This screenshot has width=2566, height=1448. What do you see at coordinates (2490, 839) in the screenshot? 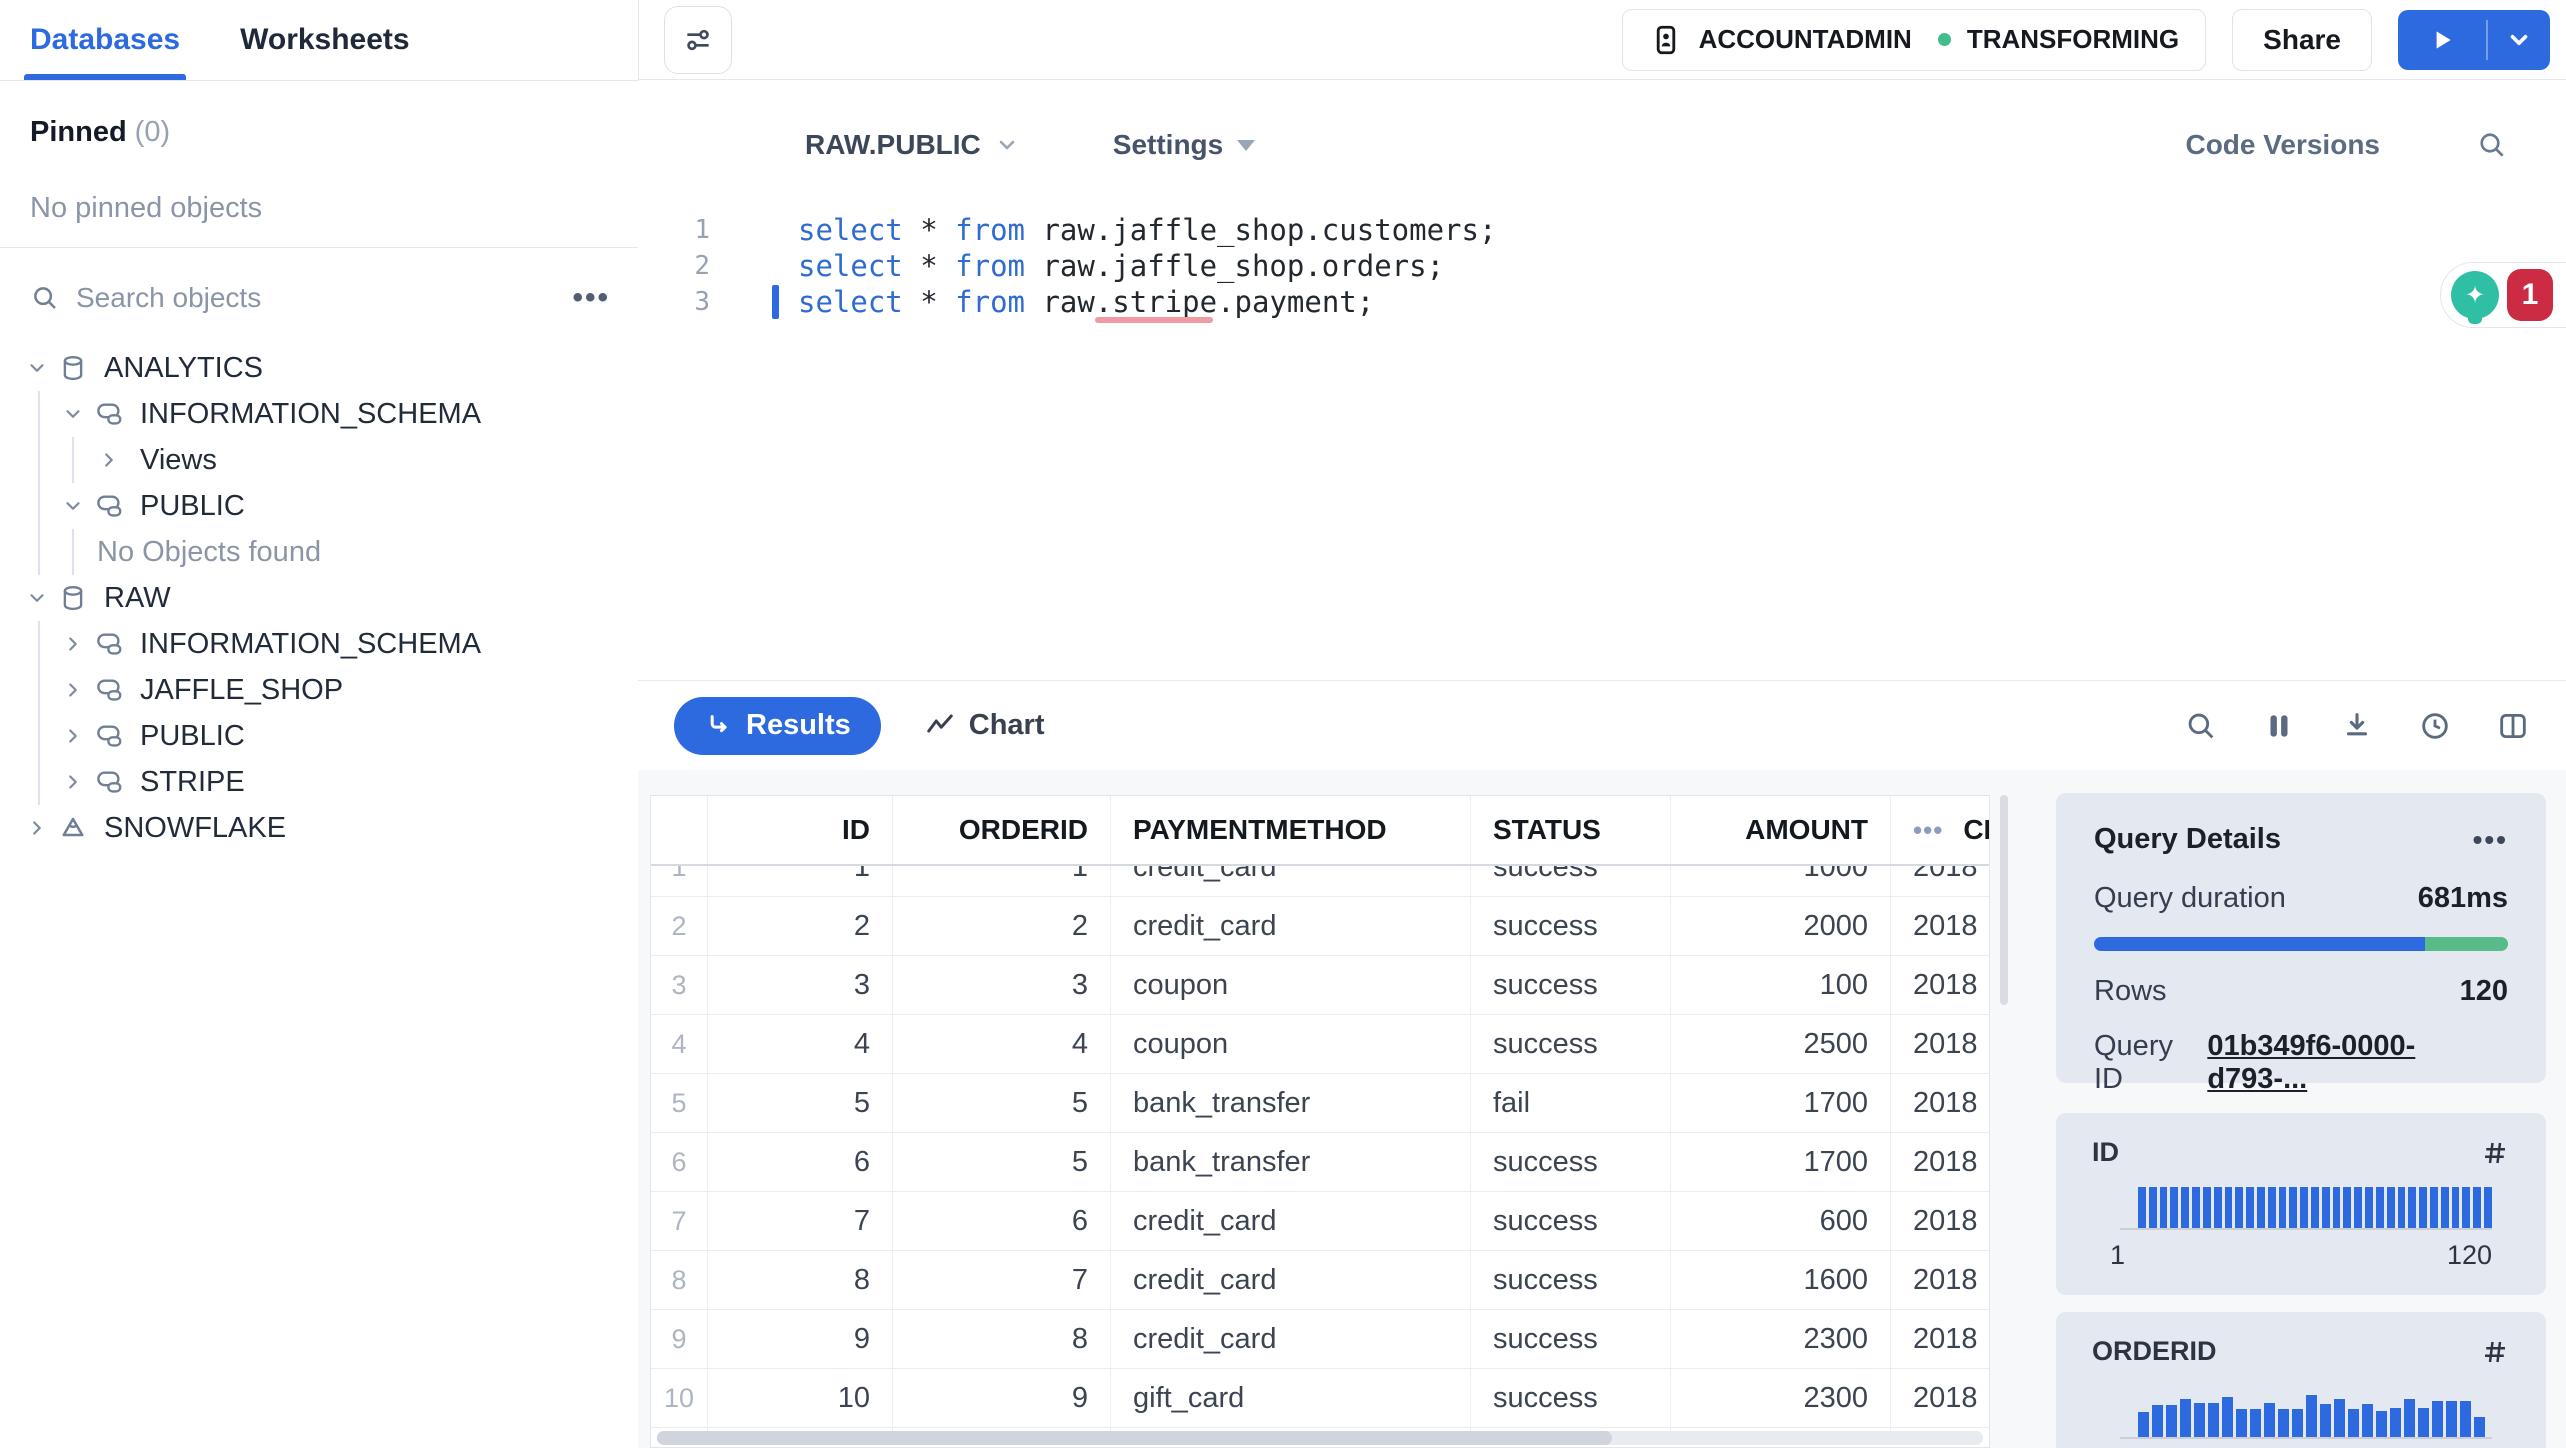
I see `query-details-menu-icon: •••` at bounding box center [2490, 839].